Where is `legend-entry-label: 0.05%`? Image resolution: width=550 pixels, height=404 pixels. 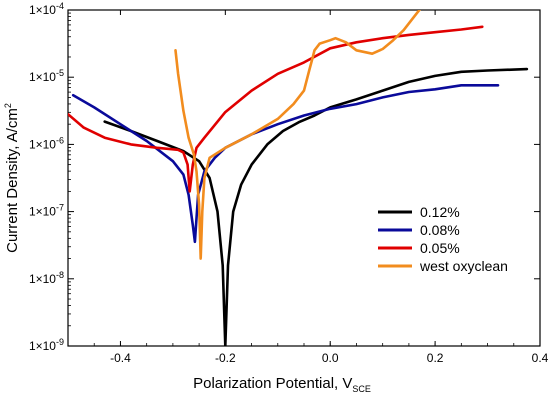
legend-entry-label: 0.05% is located at coordinates (440, 248).